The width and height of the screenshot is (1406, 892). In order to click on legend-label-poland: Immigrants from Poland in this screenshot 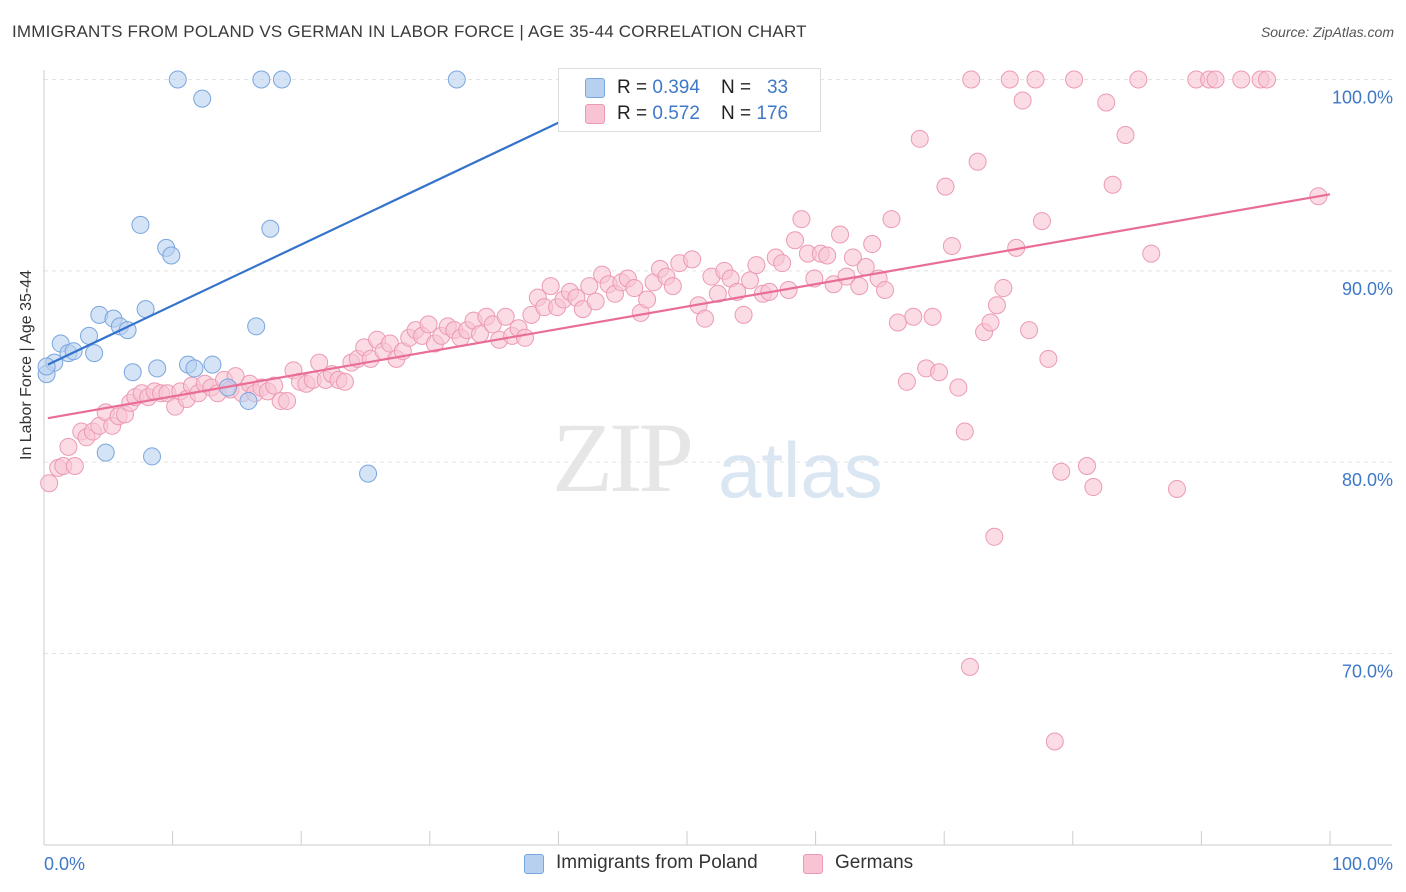, I will do `click(657, 862)`.